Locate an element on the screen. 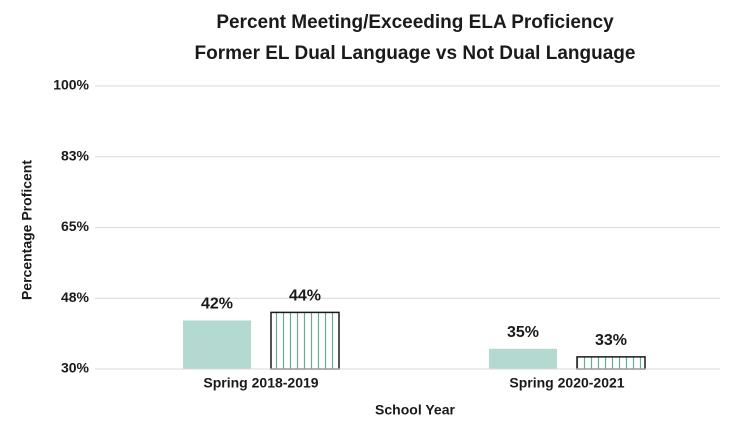 This screenshot has width=730, height=433. value-label: 44% is located at coordinates (305, 296).